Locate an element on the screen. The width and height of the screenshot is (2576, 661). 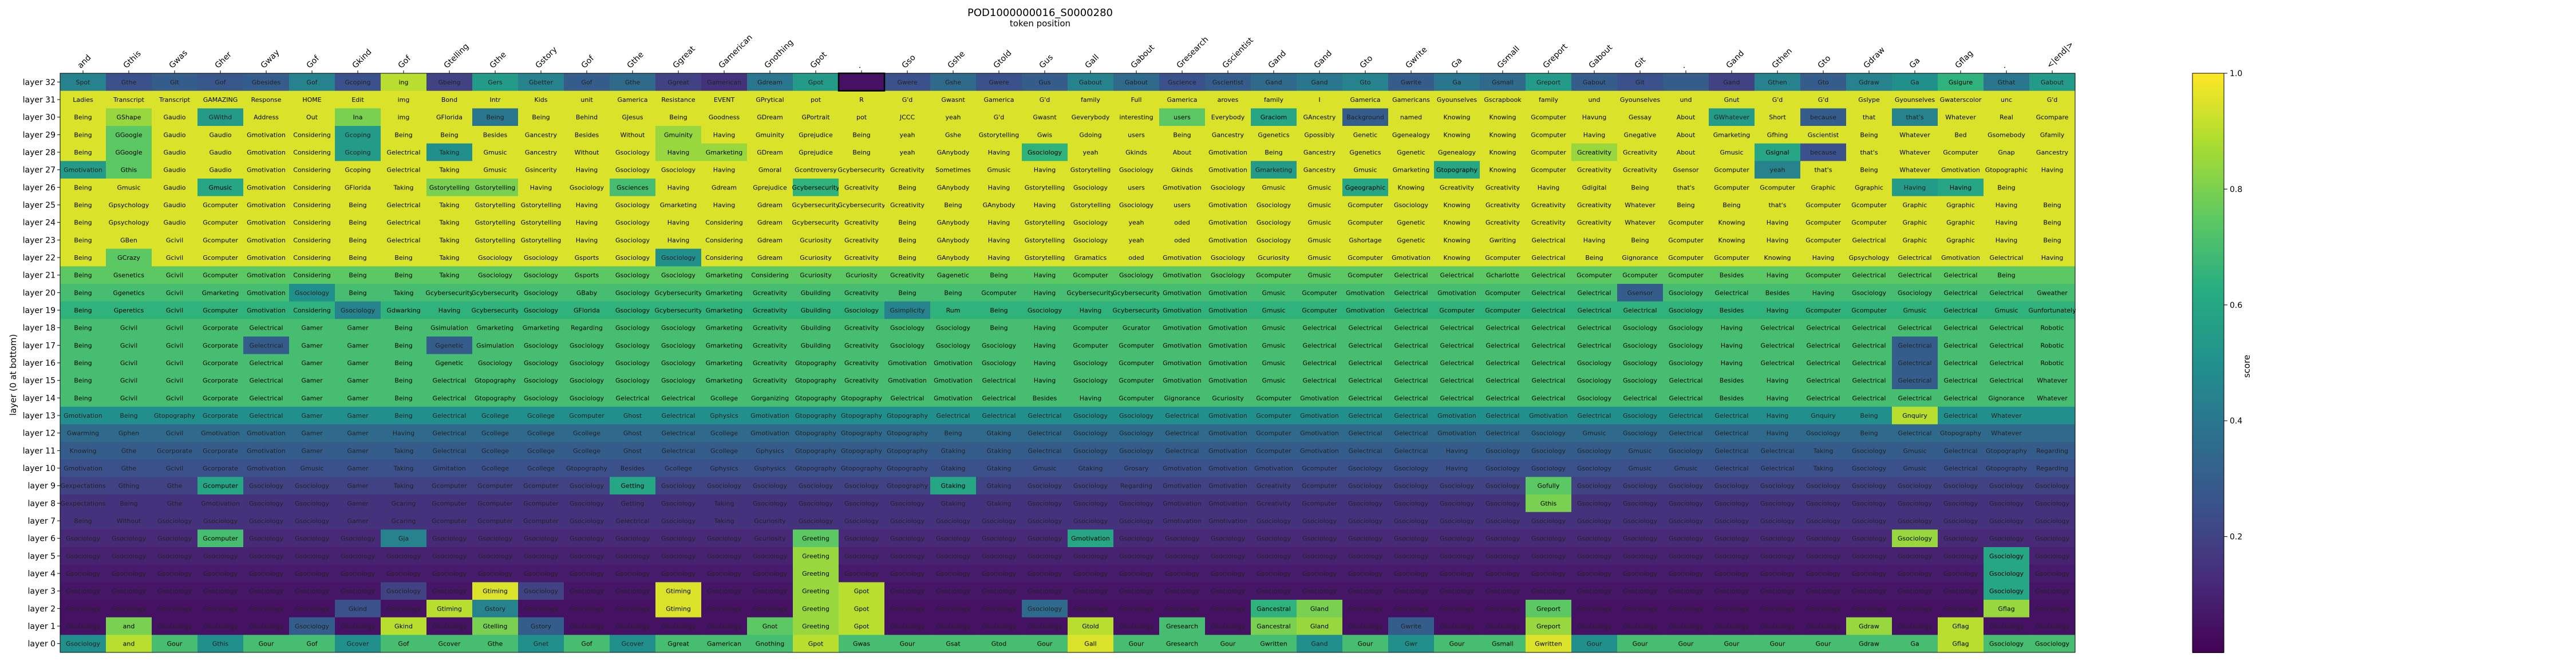
cell-label: Taking is located at coordinates (403, 486).